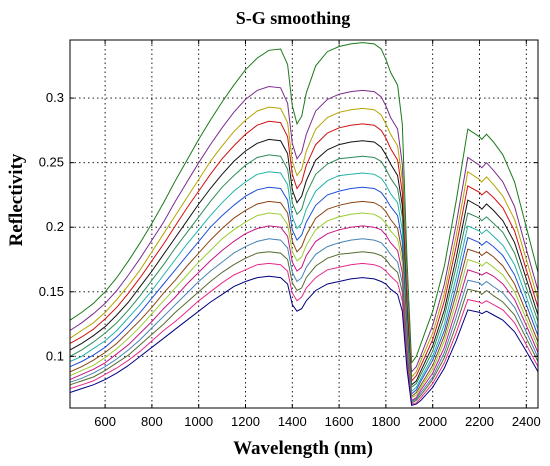 This screenshot has width=550, height=466. Describe the element at coordinates (51, 162) in the screenshot. I see `y-tick-label: 0.25` at that location.